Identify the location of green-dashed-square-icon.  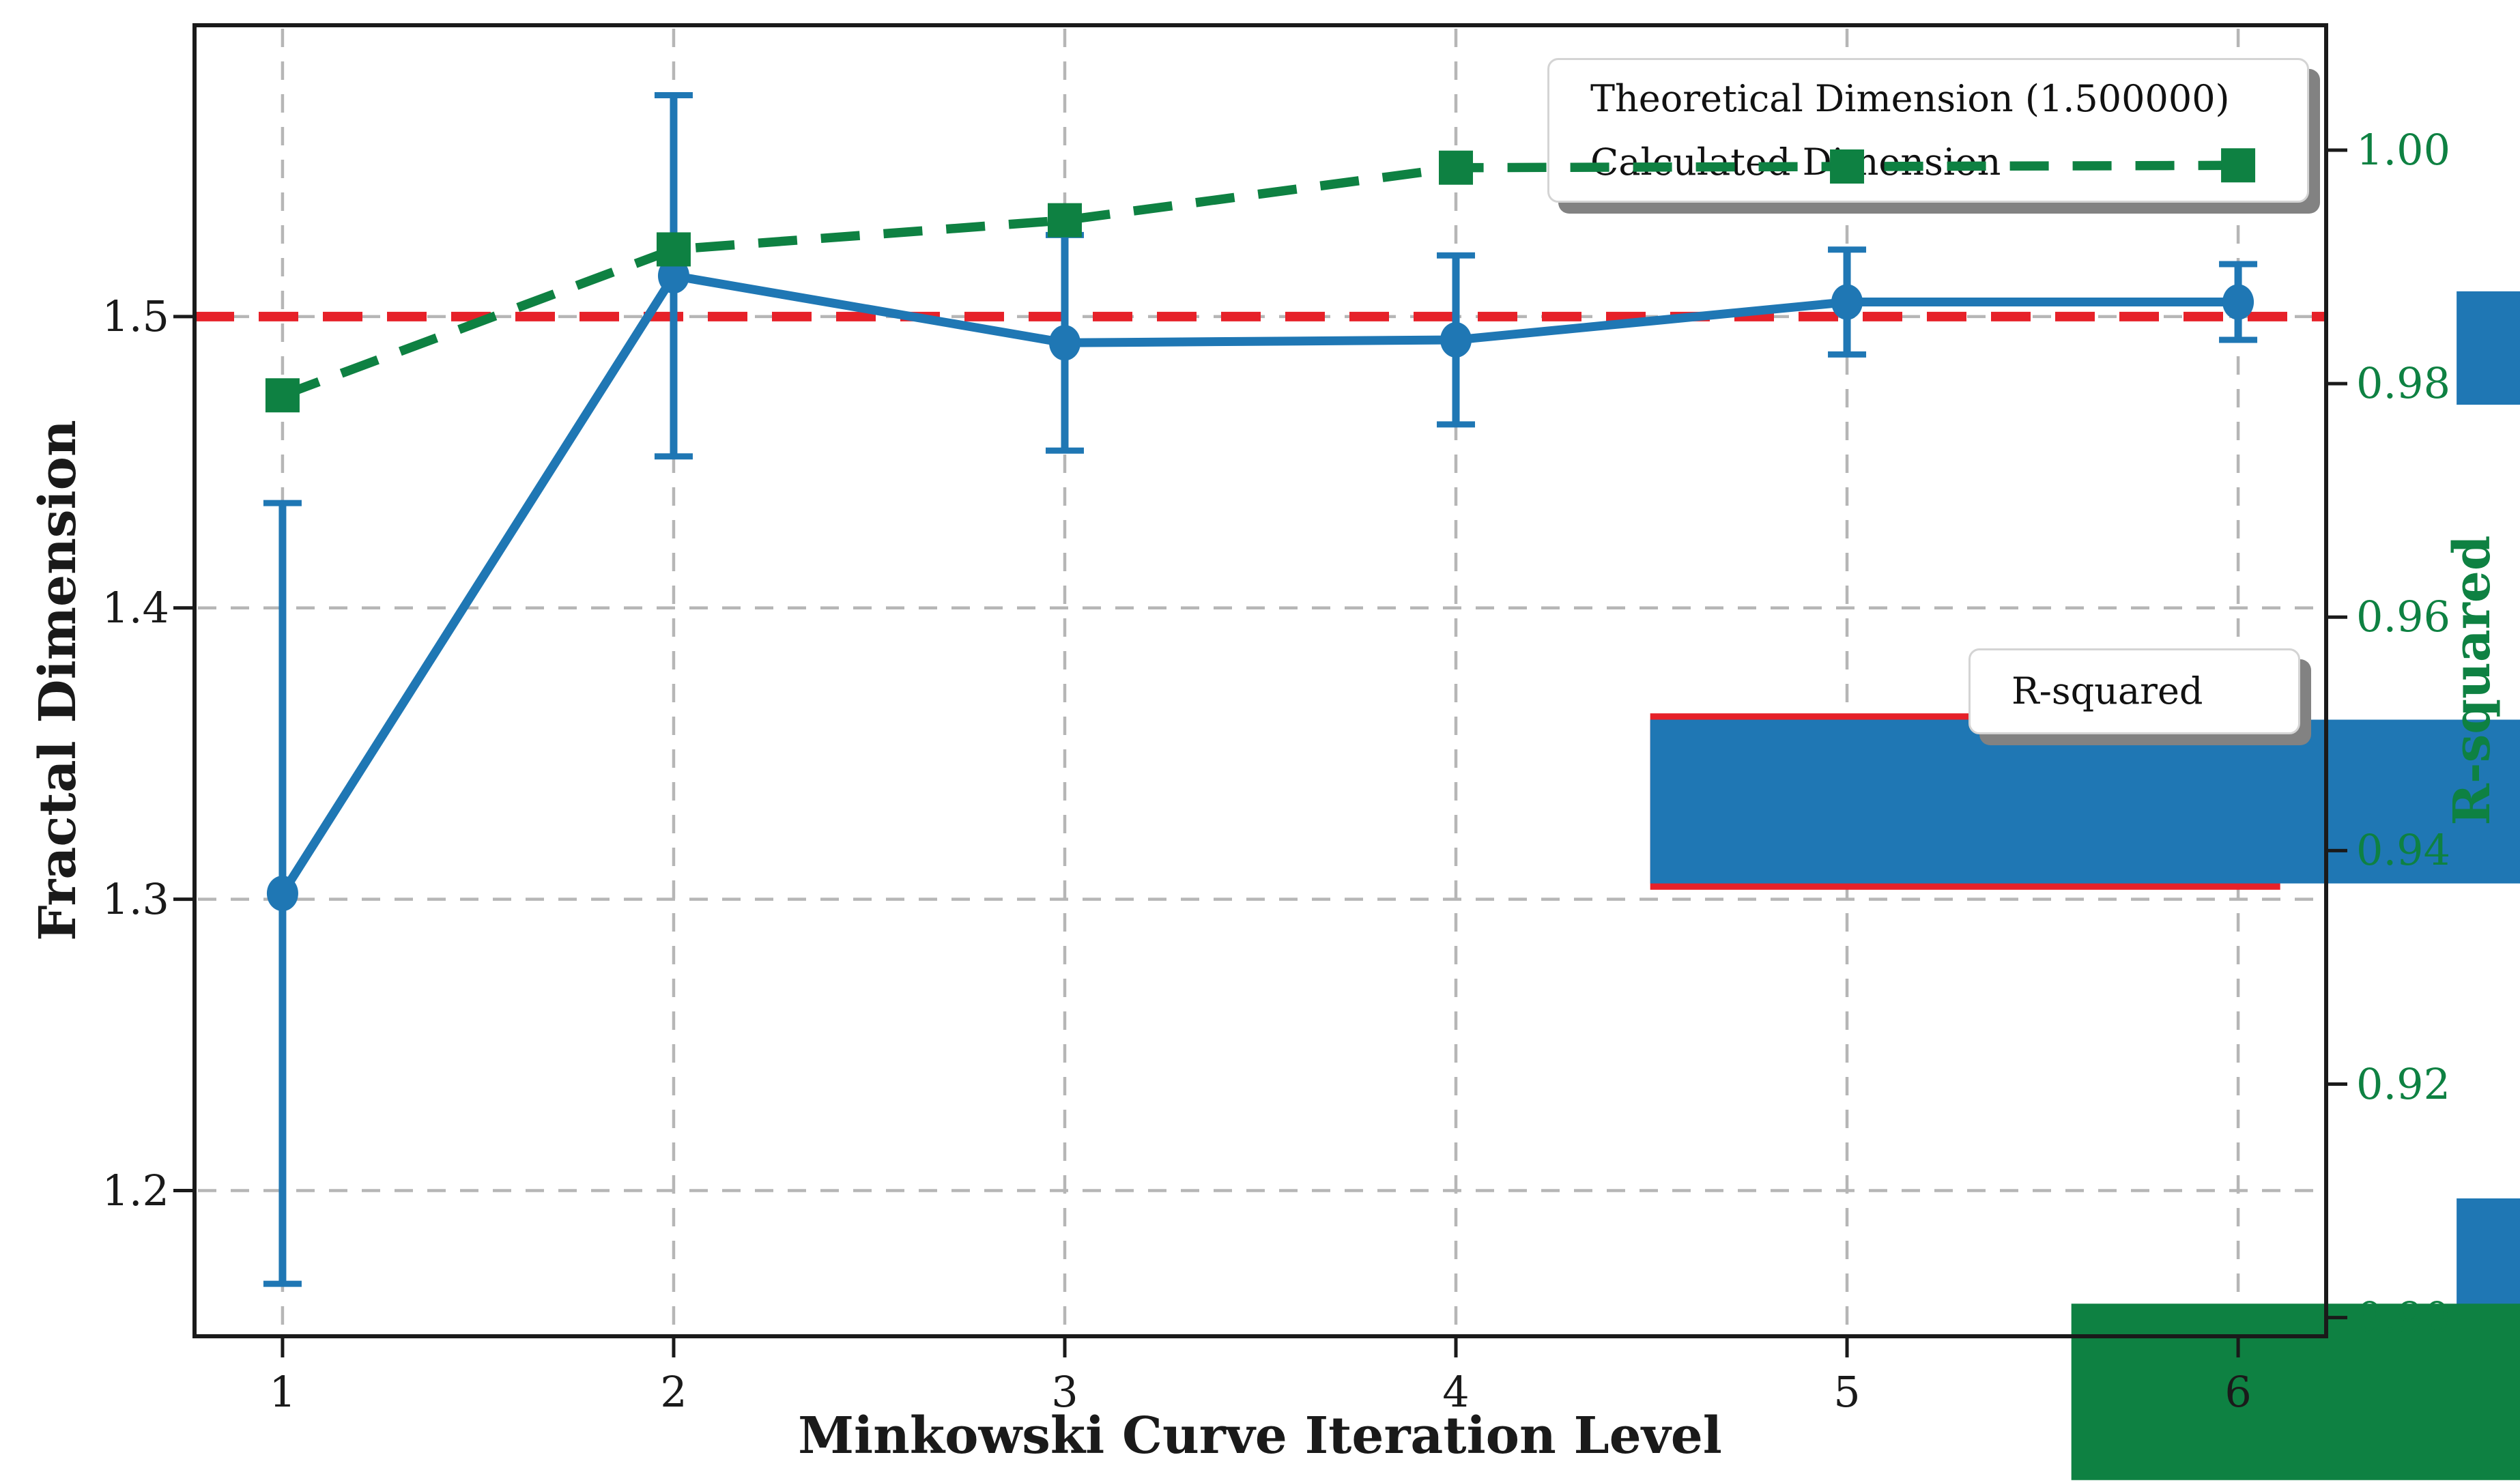
(2295, 1392).